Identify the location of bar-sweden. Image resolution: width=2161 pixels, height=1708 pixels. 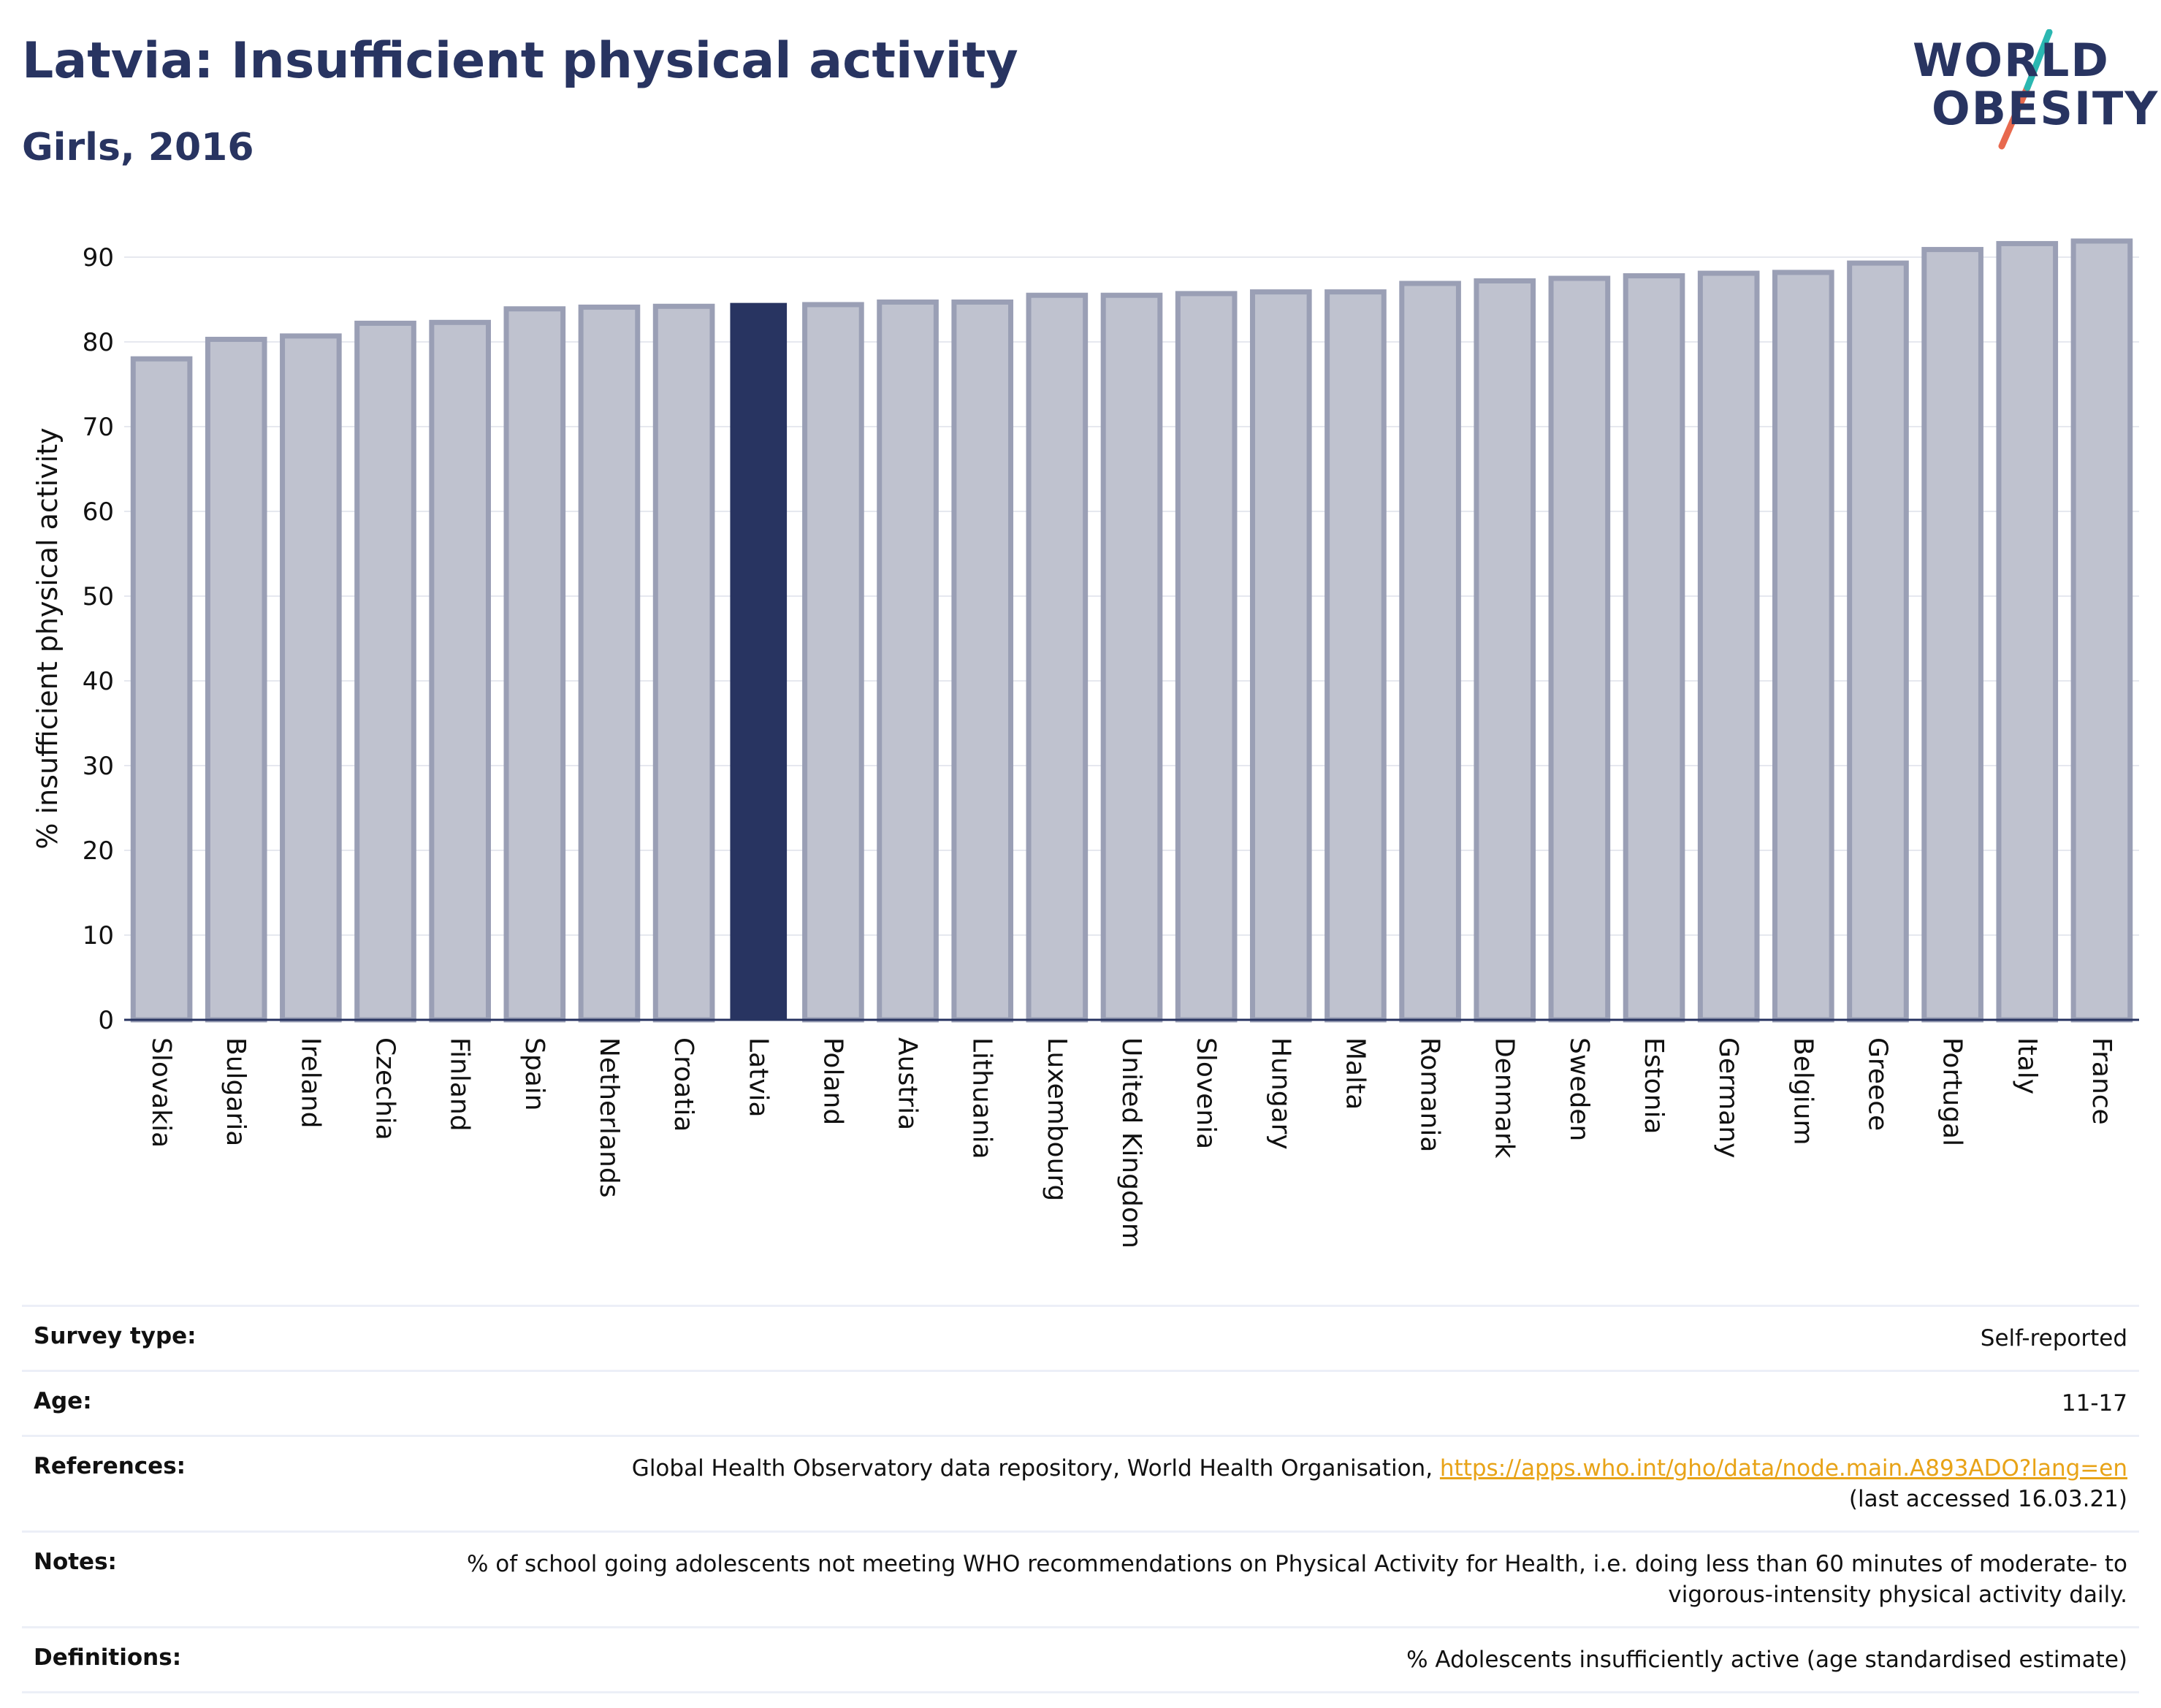
(1579, 649).